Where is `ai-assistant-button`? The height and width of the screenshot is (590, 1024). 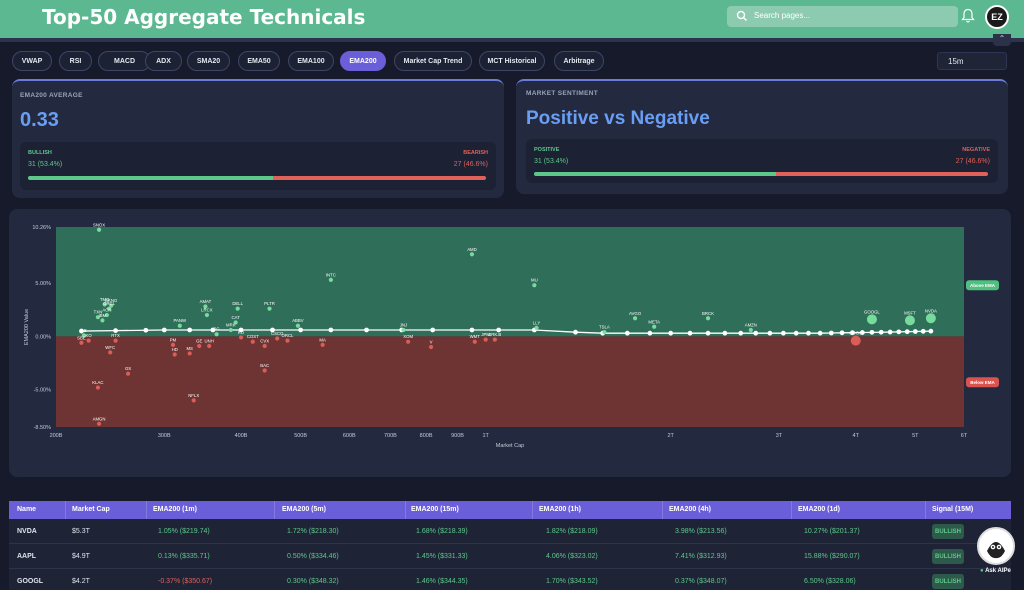 ai-assistant-button is located at coordinates (996, 546).